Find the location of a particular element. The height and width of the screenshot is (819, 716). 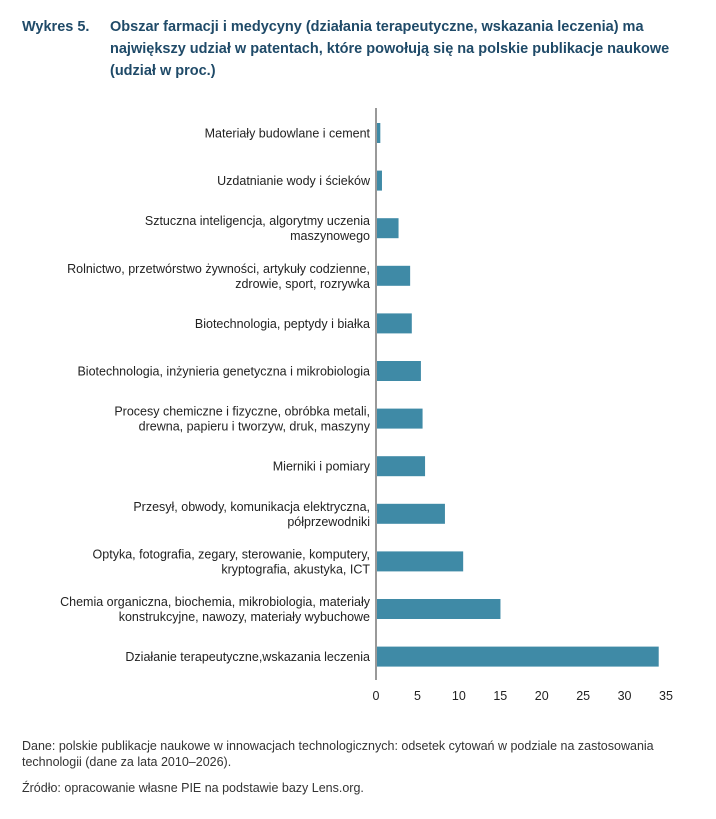

x-tick-label: 5 is located at coordinates (417, 696).